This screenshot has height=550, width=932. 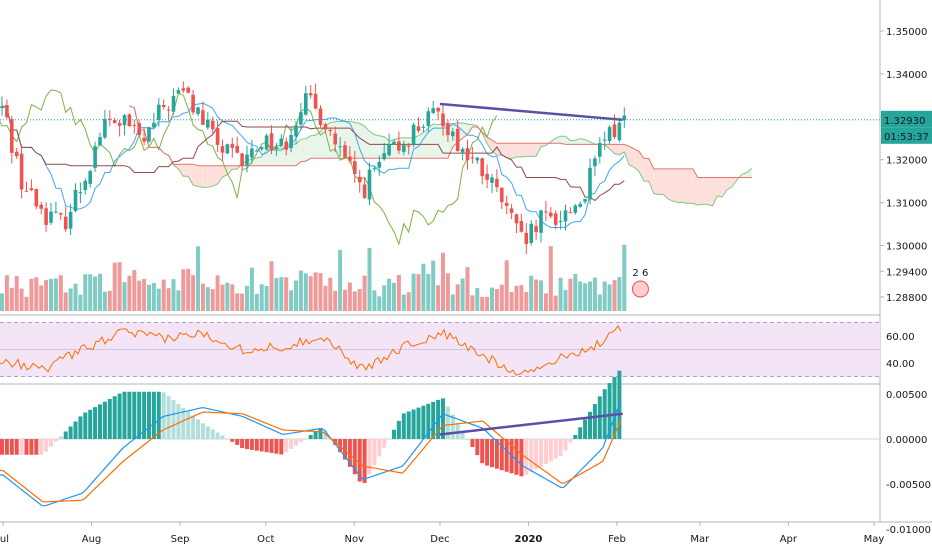 I want to click on time-tick-label: May, so click(x=874, y=539).